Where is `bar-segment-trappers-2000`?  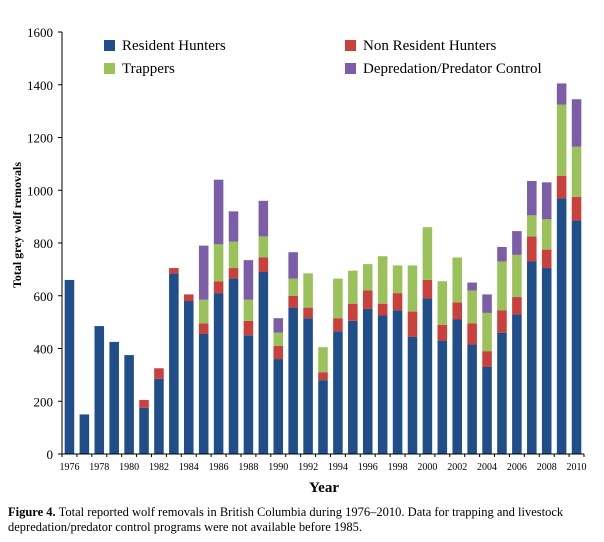
bar-segment-trappers-2000 is located at coordinates (427, 253).